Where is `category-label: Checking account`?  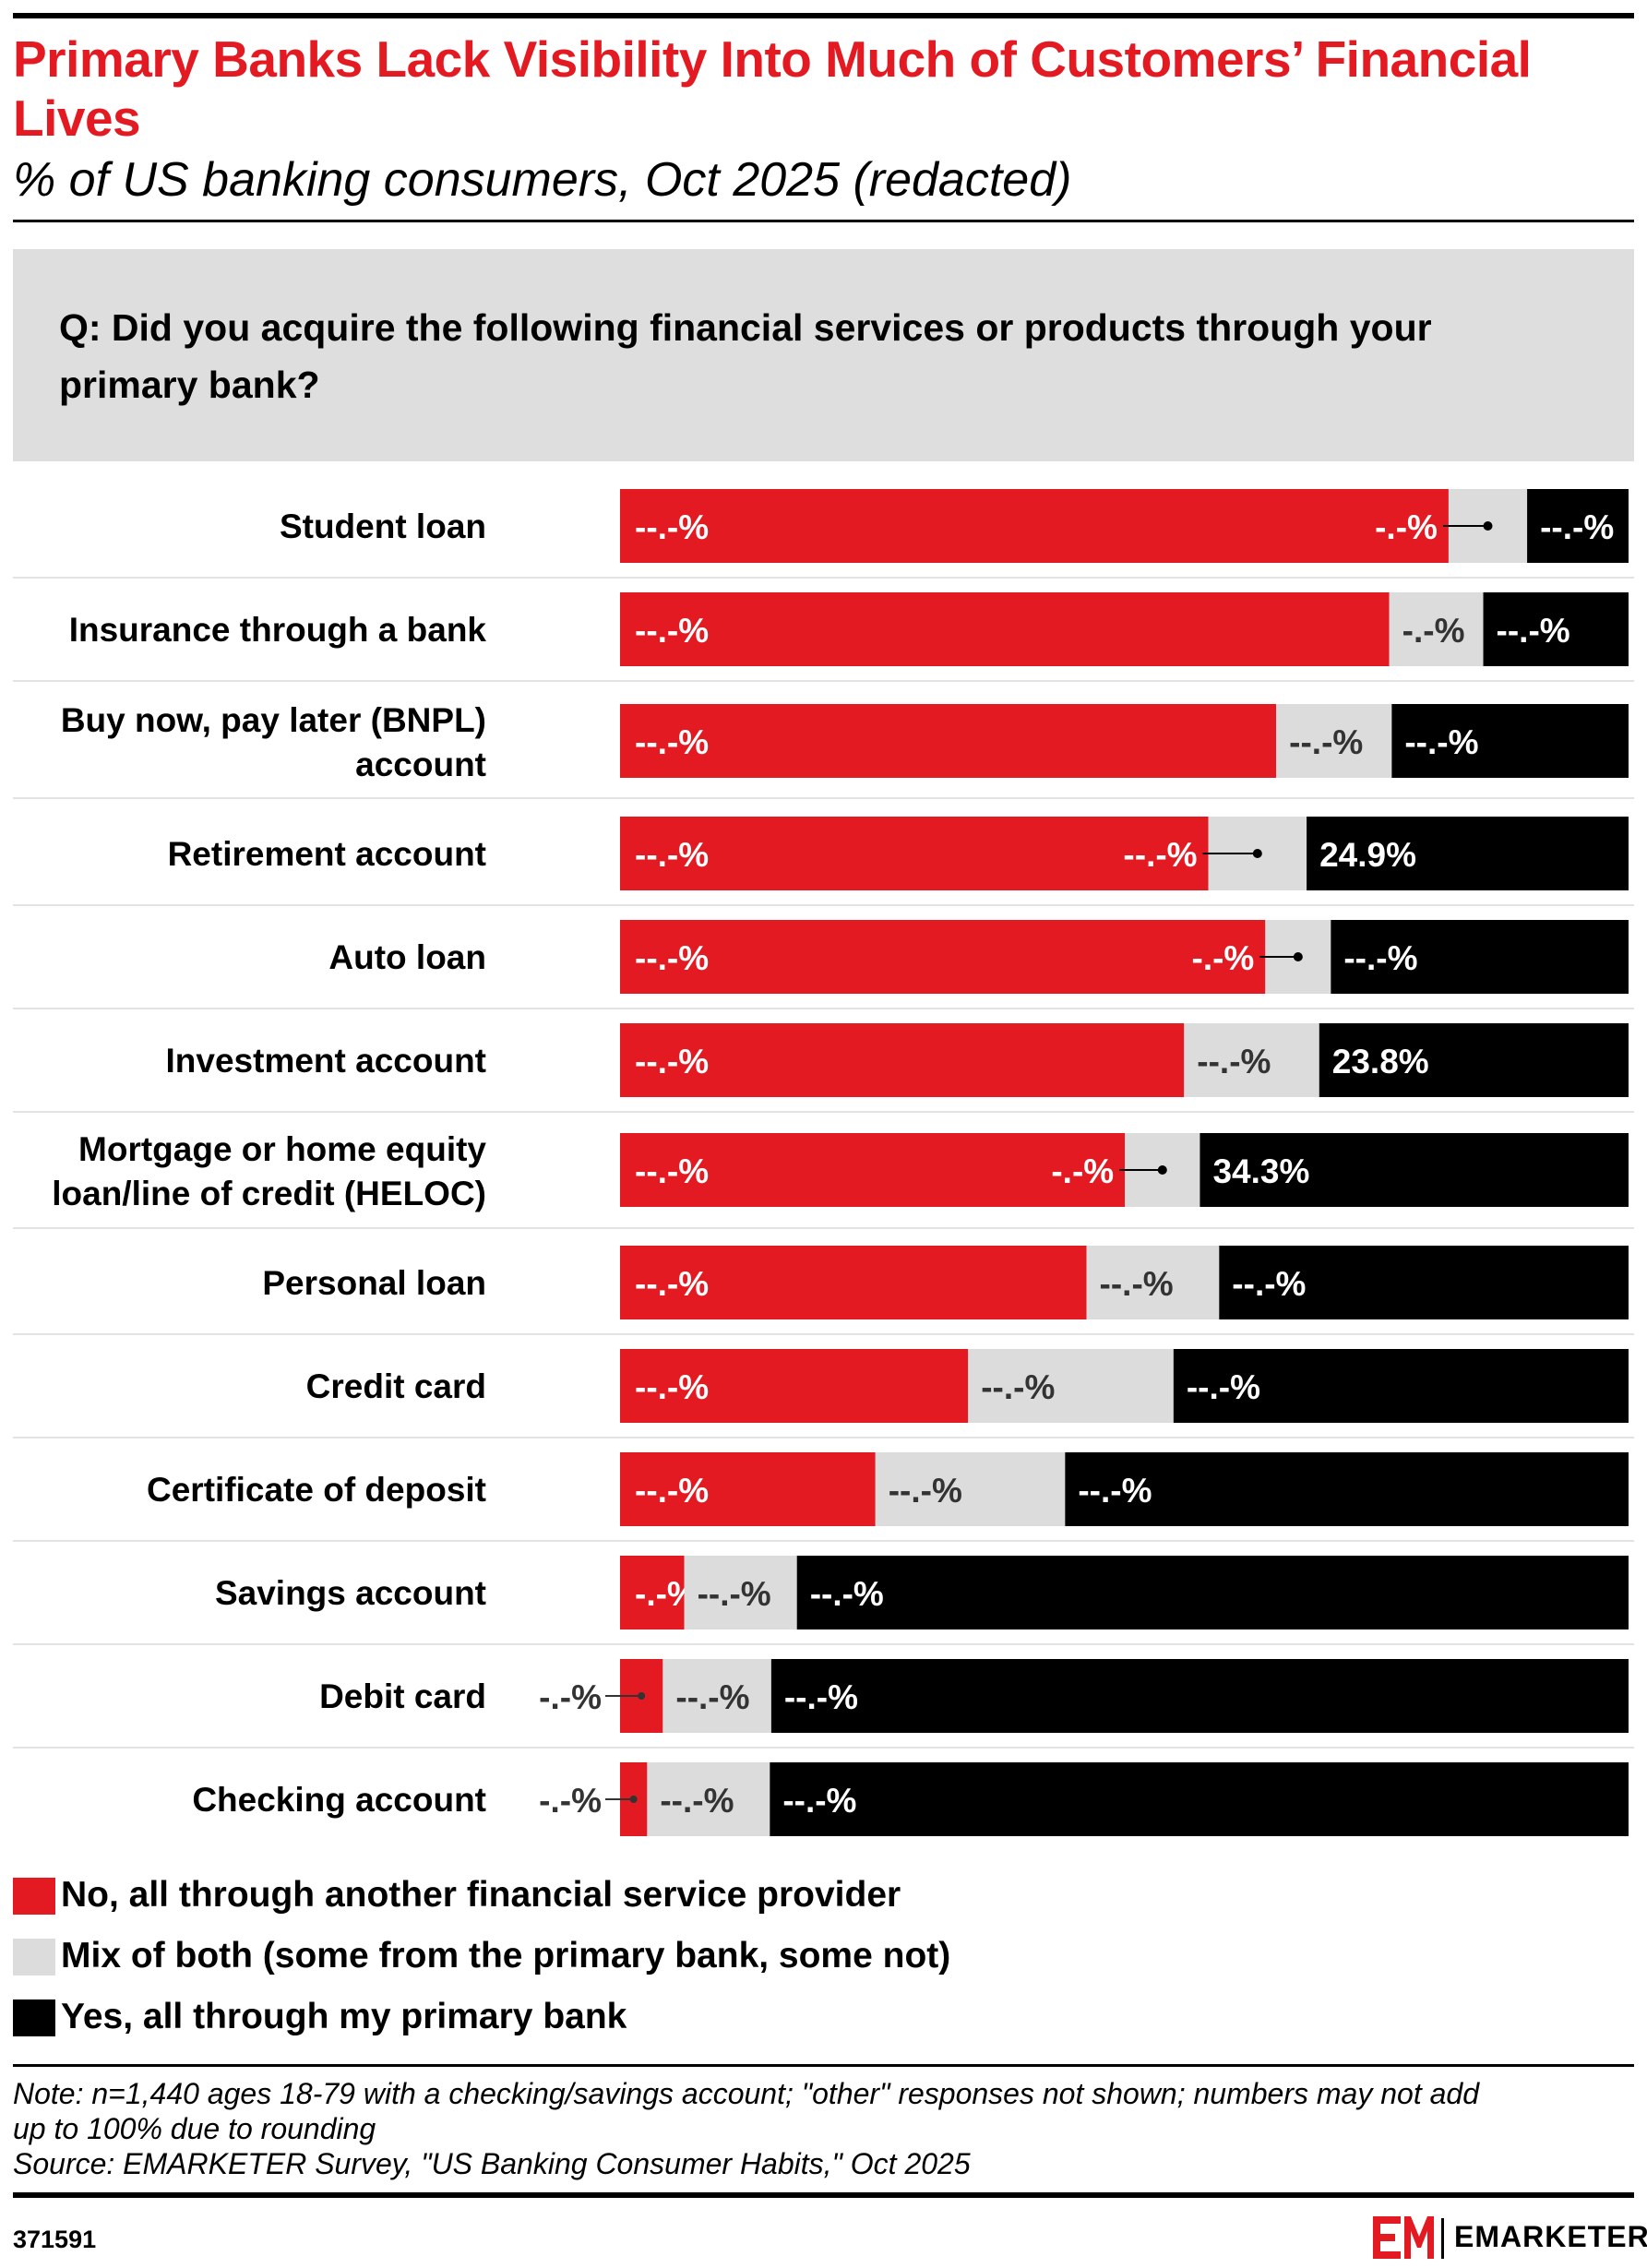
category-label: Checking account is located at coordinates (339, 1800).